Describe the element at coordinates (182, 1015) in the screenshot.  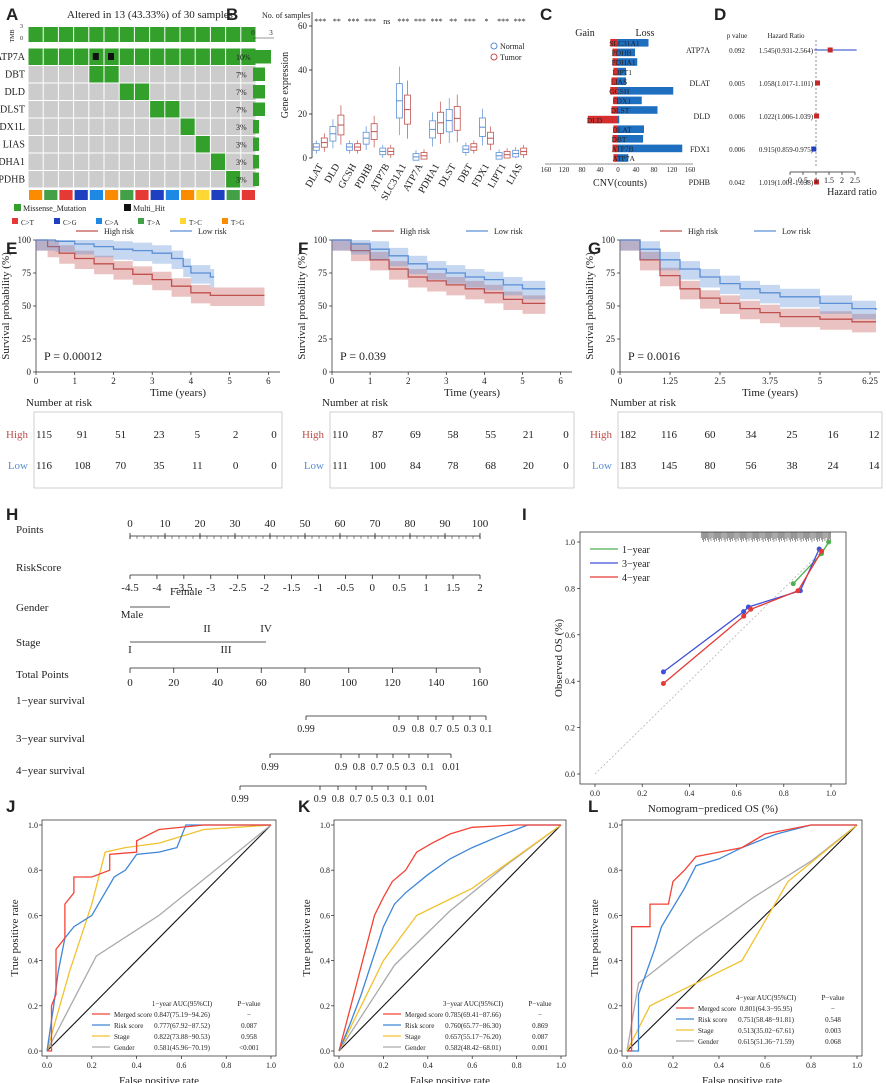
I see `auc-value: 0.847(75.19−94.26)` at that location.